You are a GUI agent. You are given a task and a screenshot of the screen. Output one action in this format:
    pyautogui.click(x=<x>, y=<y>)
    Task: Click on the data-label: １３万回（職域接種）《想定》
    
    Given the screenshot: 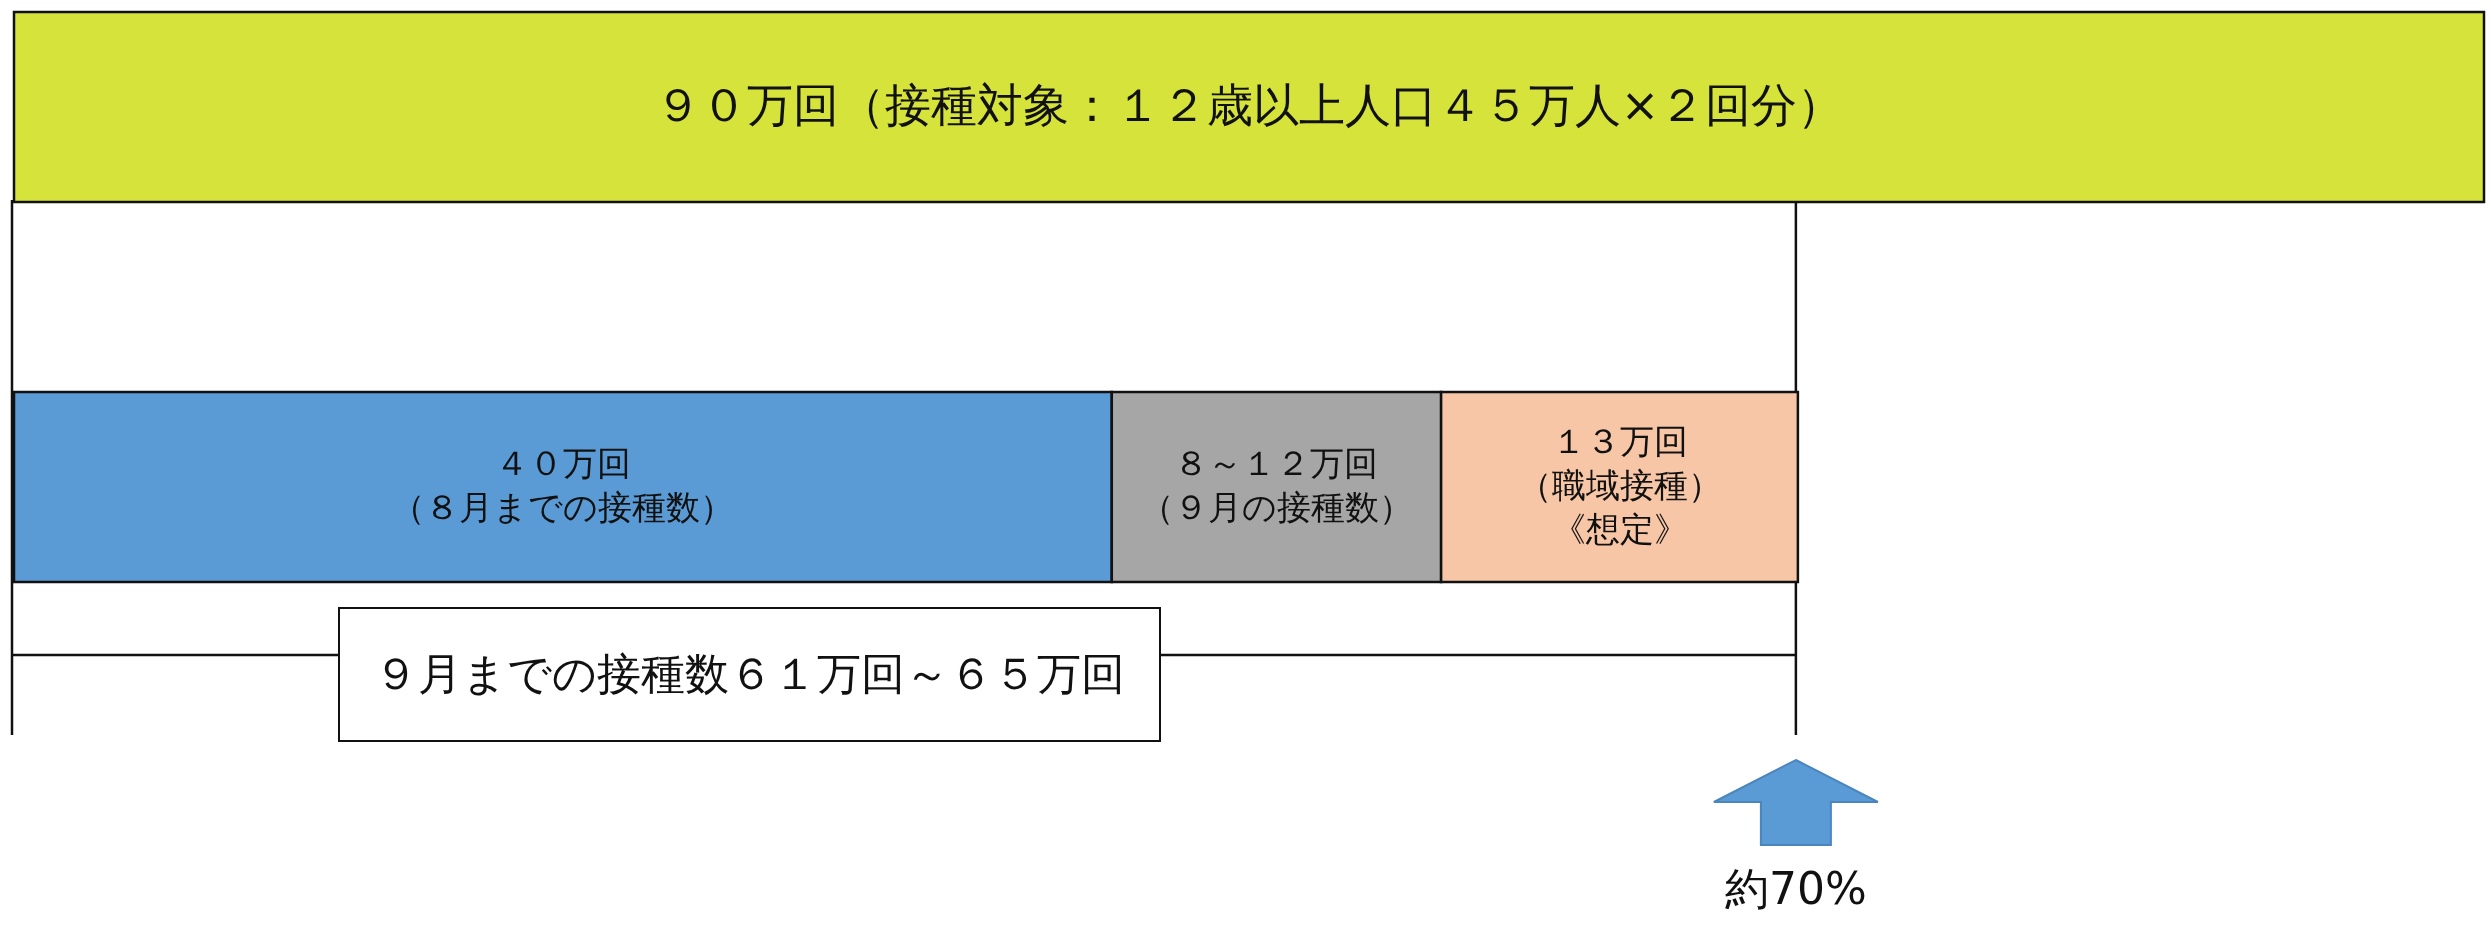 What is the action you would take?
    pyautogui.click(x=1619, y=485)
    